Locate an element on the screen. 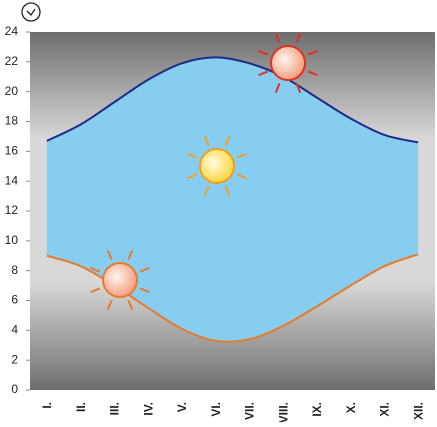 Image resolution: width=437 pixels, height=427 pixels. y-tick-label: 14 is located at coordinates (12, 180).